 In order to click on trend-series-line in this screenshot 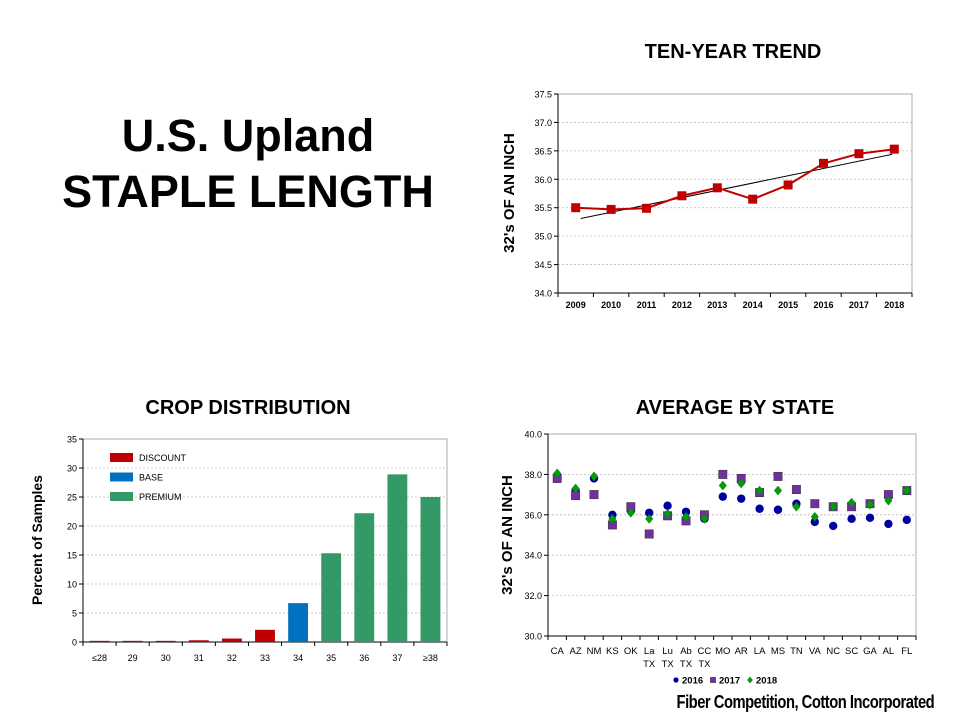, I will do `click(735, 179)`.